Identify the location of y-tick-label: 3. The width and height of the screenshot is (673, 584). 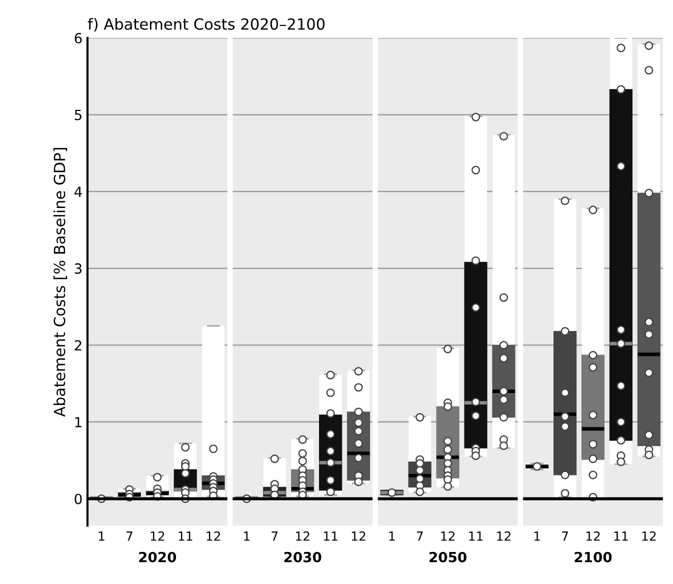
(78, 268).